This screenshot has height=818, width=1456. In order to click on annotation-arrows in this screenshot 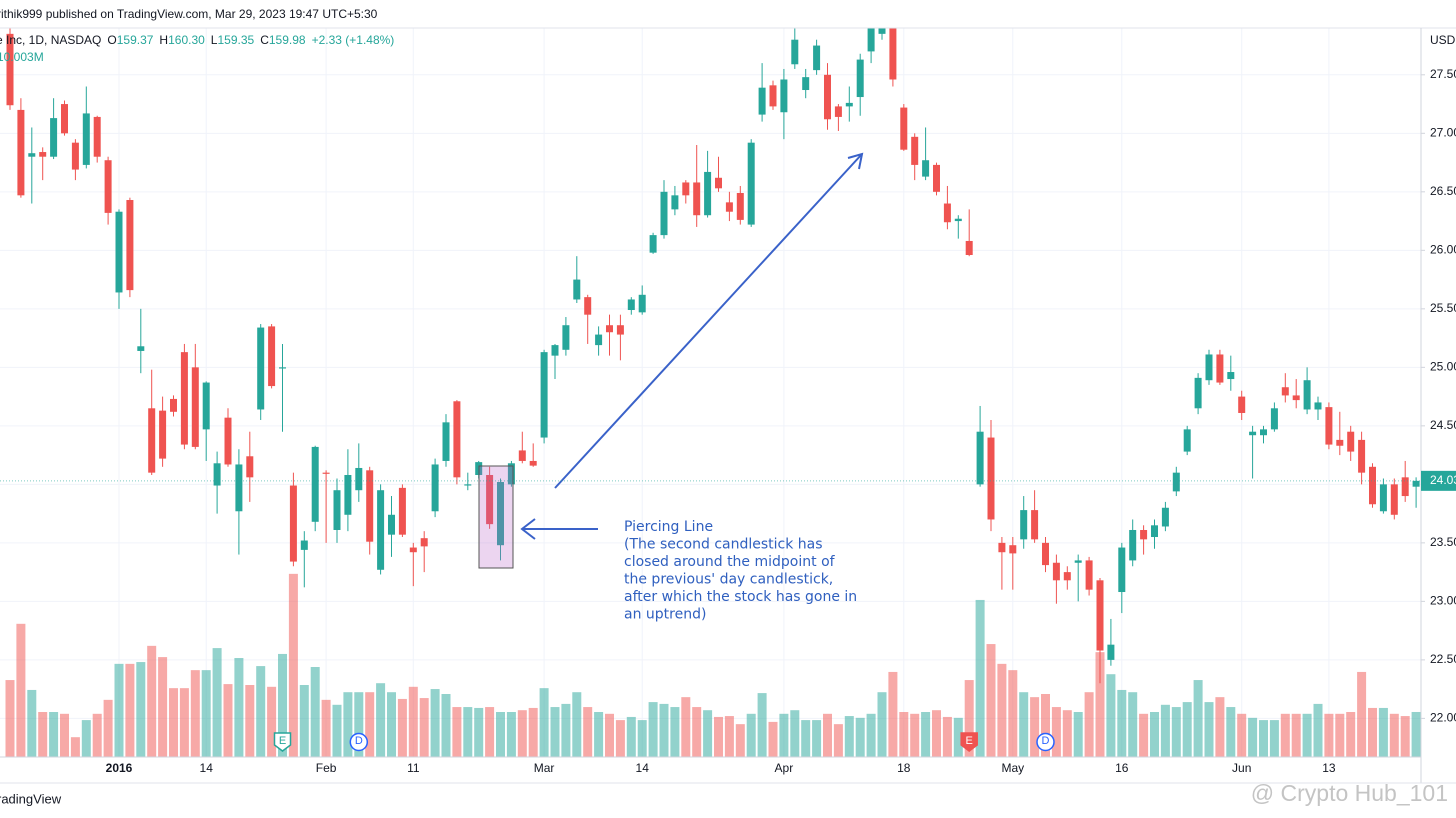, I will do `click(692, 346)`.